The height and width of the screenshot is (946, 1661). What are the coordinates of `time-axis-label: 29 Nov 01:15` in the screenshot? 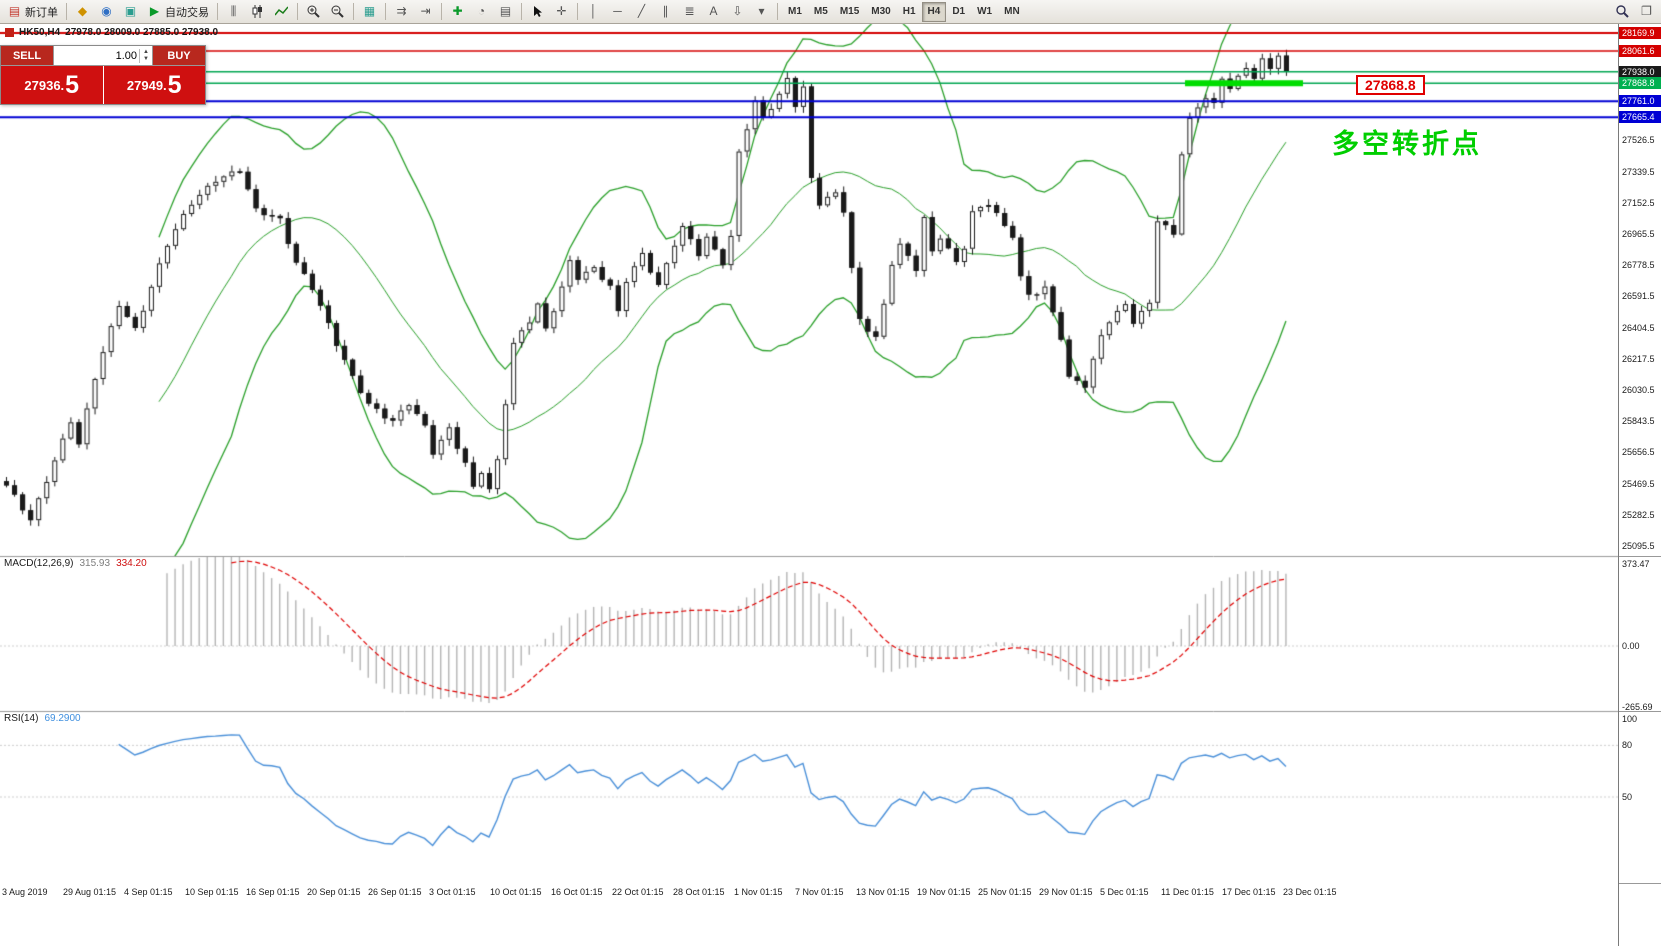 It's located at (1066, 892).